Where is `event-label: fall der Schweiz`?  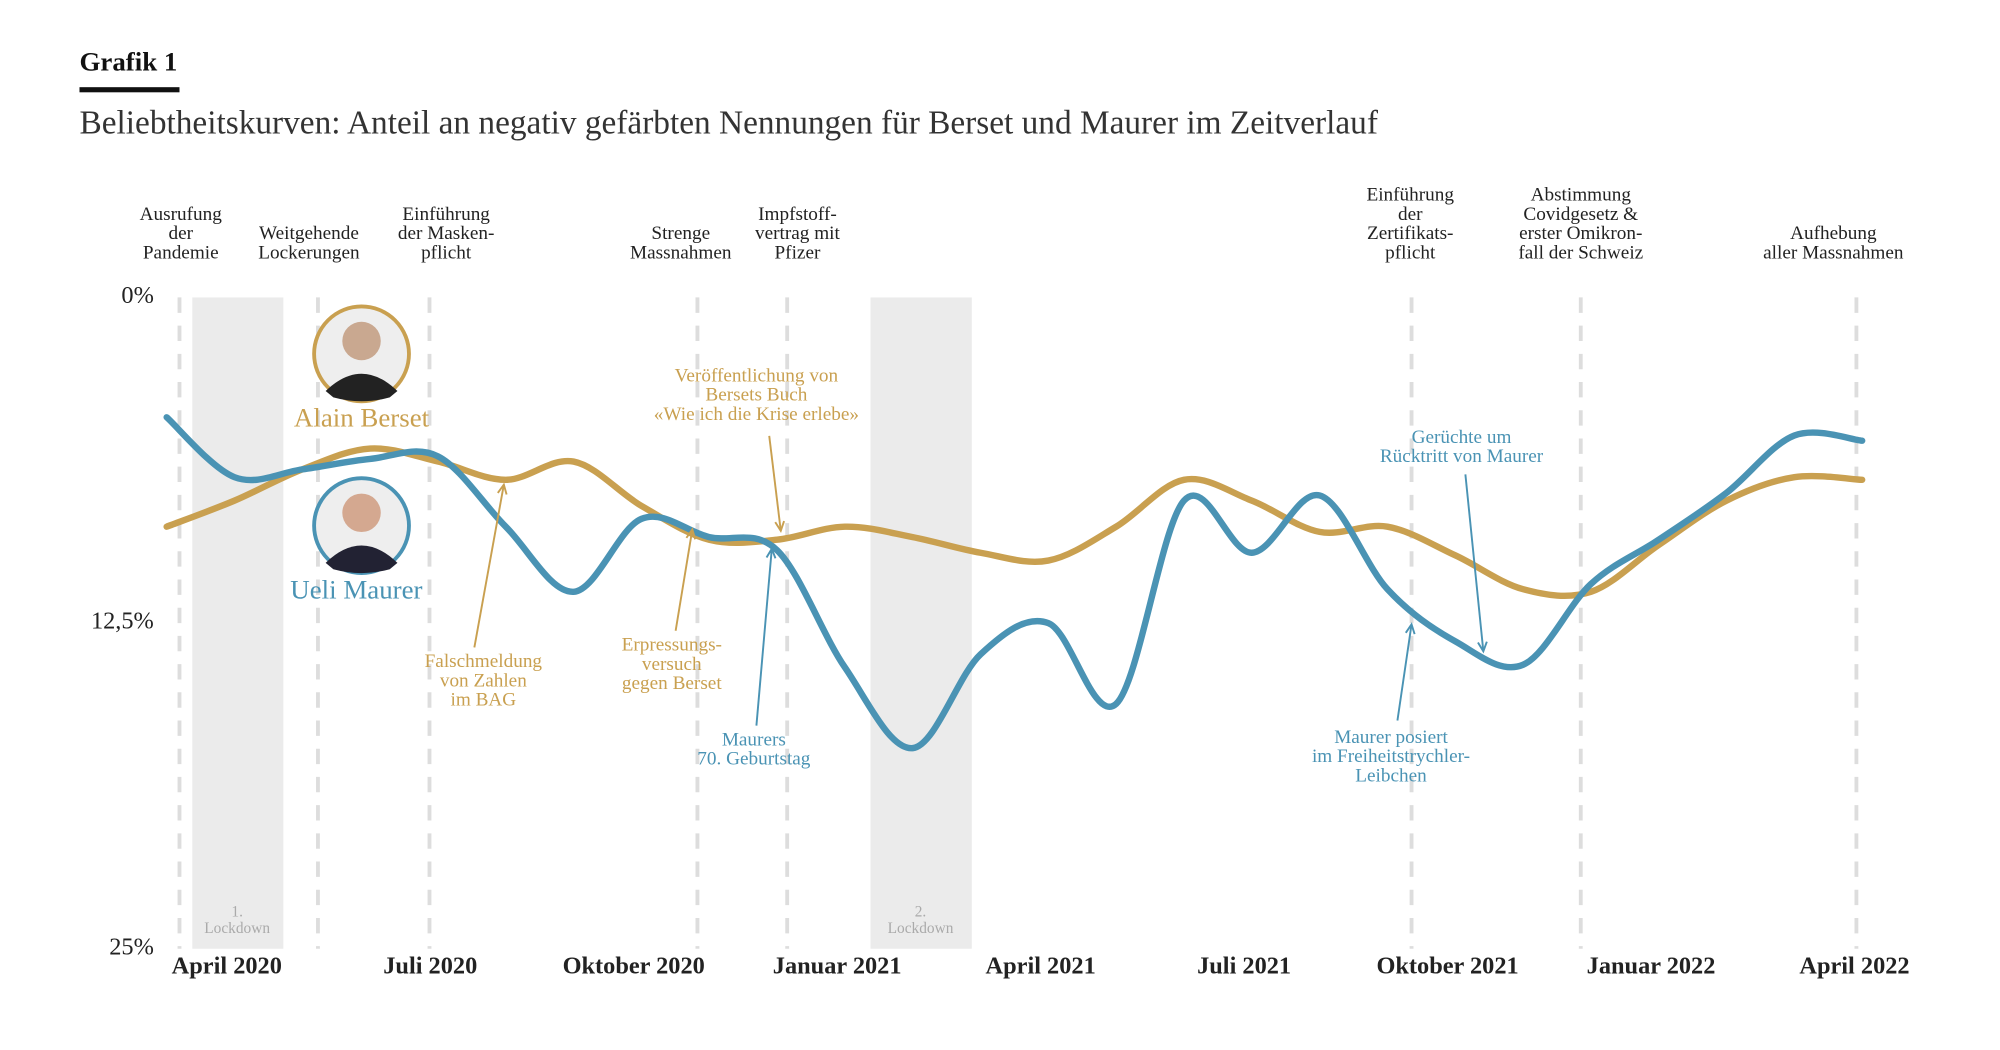 event-label: fall der Schweiz is located at coordinates (1580, 252).